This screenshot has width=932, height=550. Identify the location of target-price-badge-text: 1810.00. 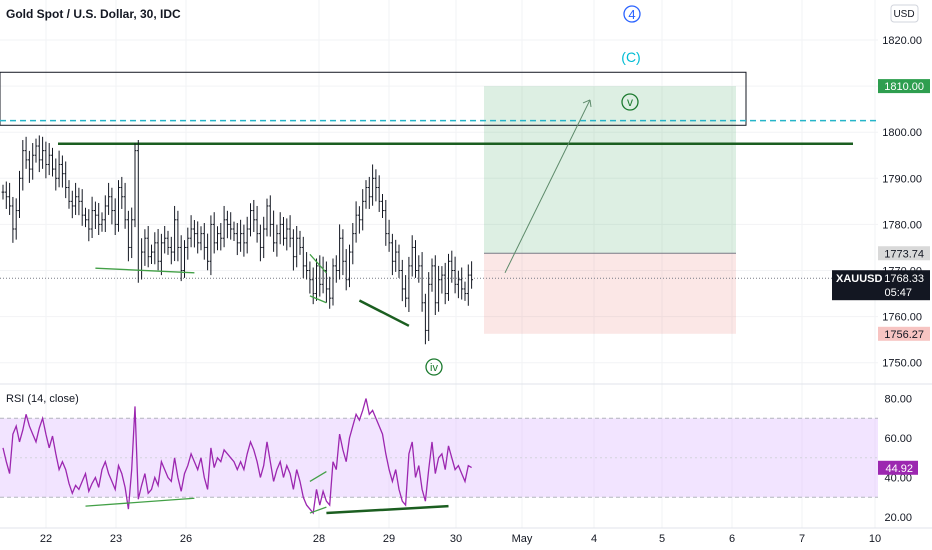
(904, 87).